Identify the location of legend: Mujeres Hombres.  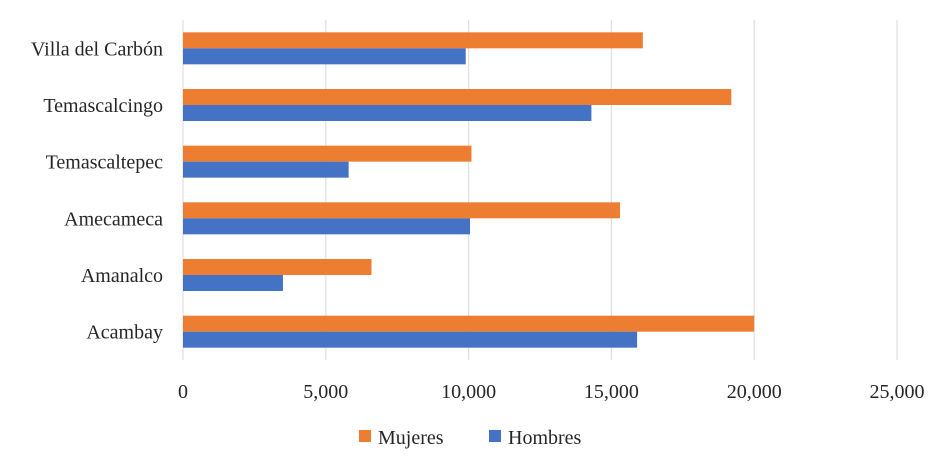
(470, 438).